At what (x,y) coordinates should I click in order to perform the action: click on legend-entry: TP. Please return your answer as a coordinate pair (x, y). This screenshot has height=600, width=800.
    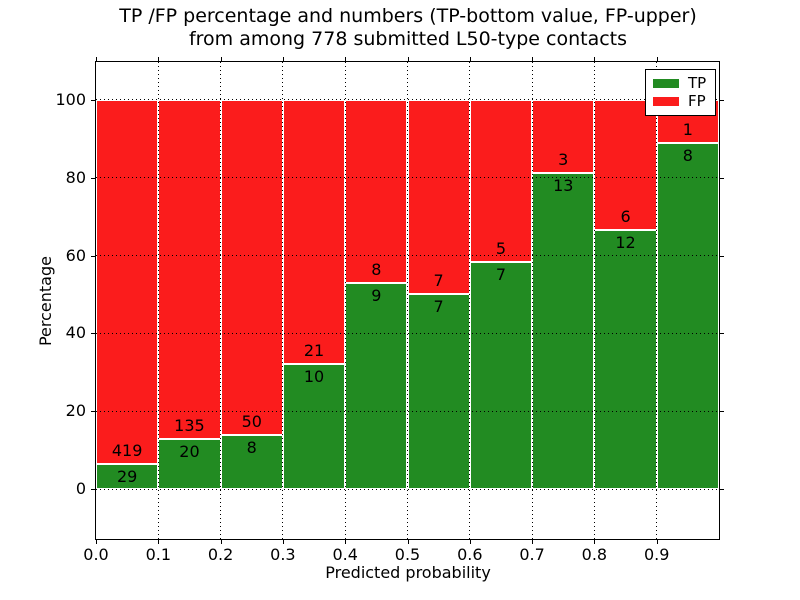
    Looking at the image, I should click on (679, 83).